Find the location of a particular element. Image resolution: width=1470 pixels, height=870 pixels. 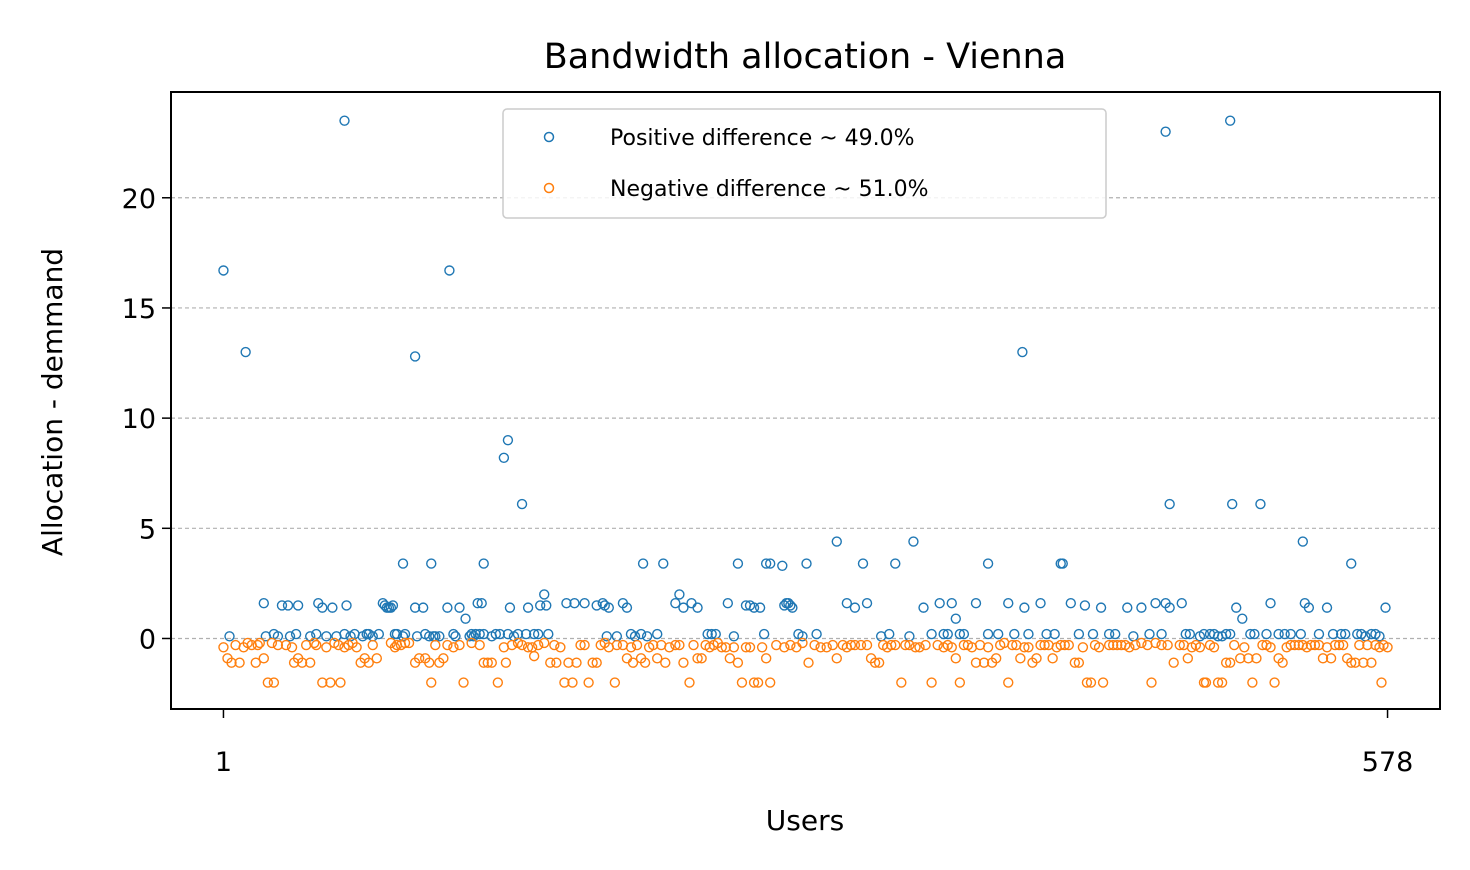

y-tick-label: 5 is located at coordinates (147, 529).